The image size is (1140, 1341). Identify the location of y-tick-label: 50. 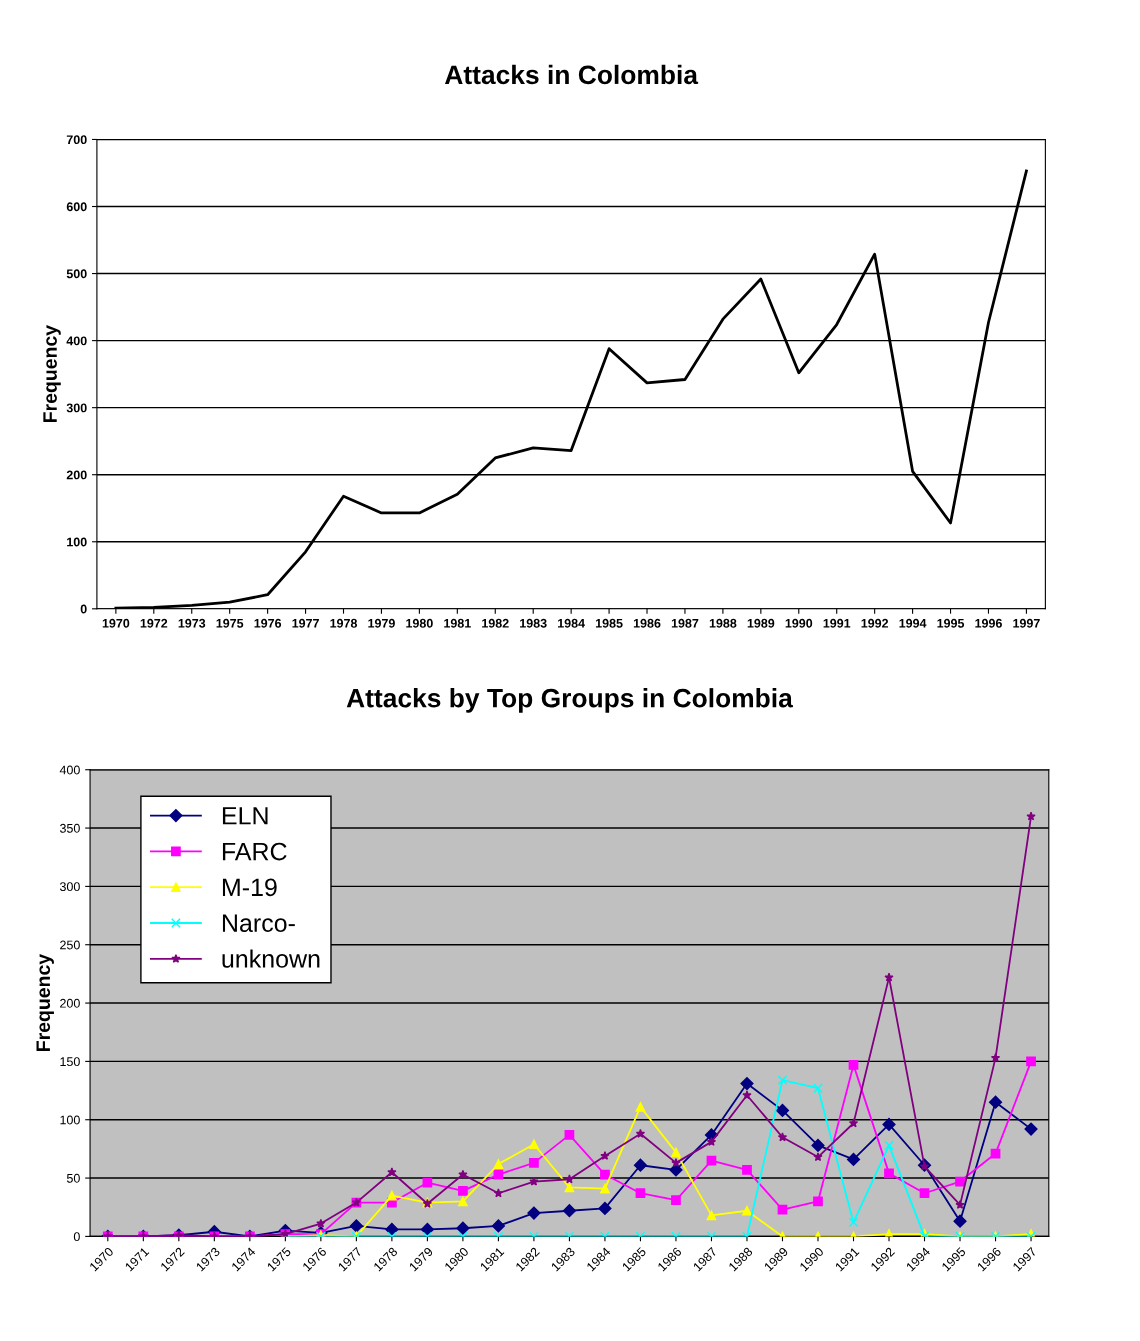
(73, 1178).